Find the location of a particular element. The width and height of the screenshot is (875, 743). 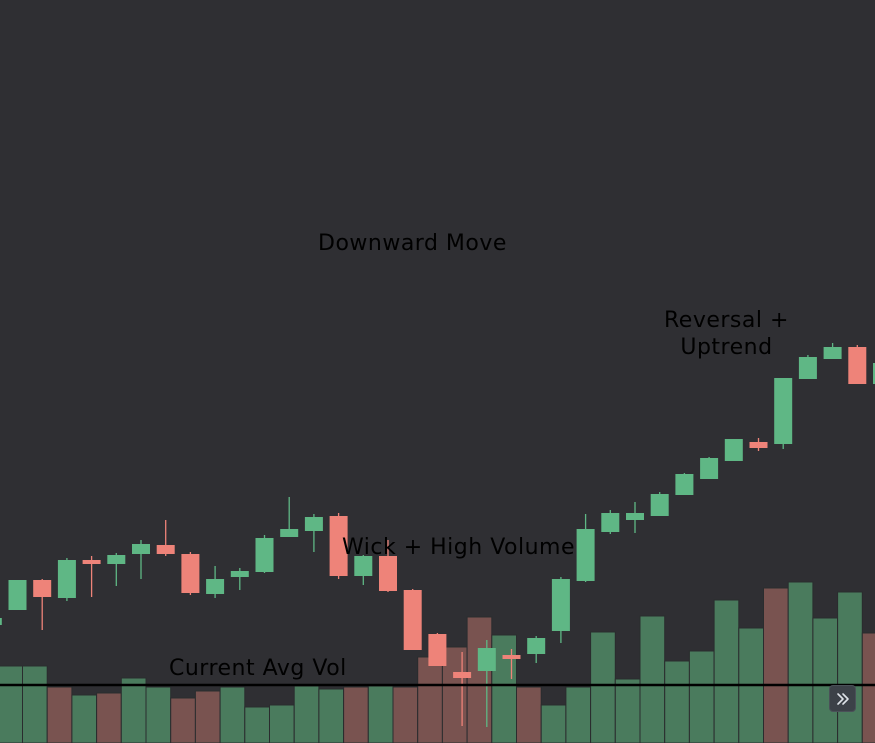

annotation-reversal-uptrend: Reversal + Uptrend is located at coordinates (726, 334).